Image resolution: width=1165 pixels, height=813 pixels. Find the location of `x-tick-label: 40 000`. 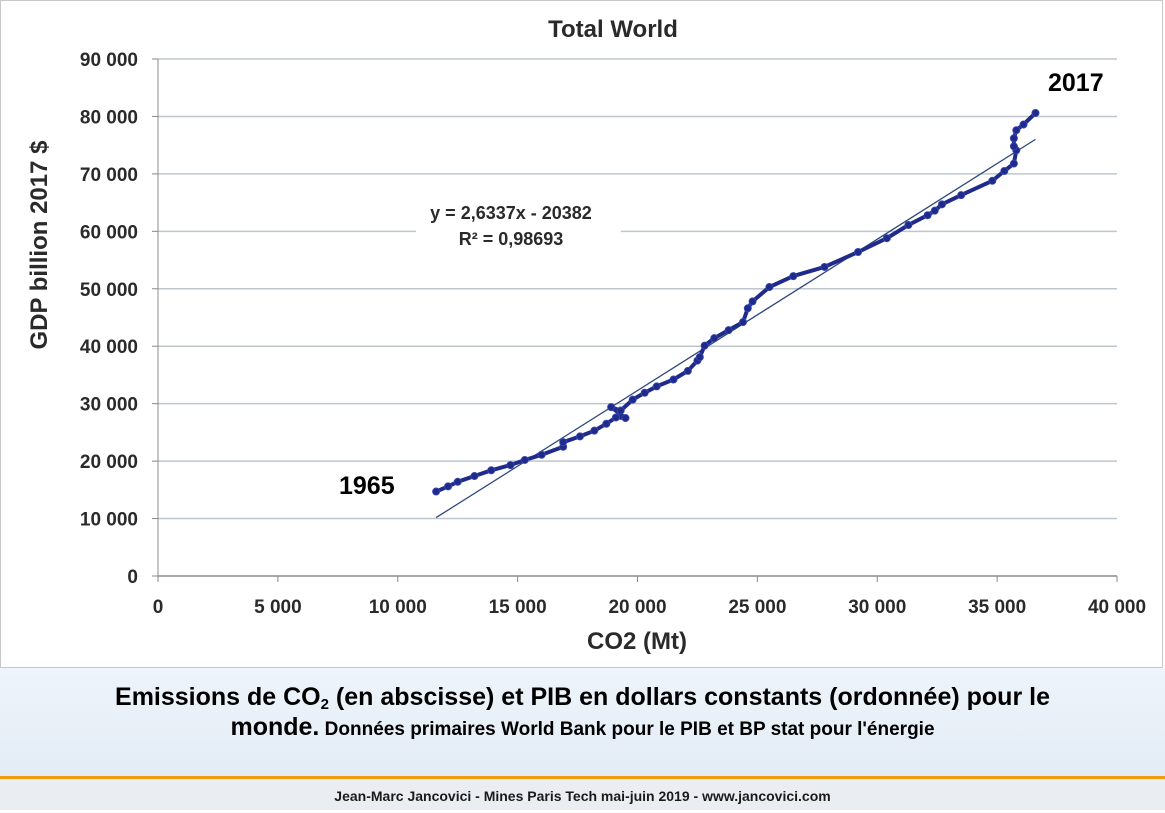

x-tick-label: 40 000 is located at coordinates (1117, 607).